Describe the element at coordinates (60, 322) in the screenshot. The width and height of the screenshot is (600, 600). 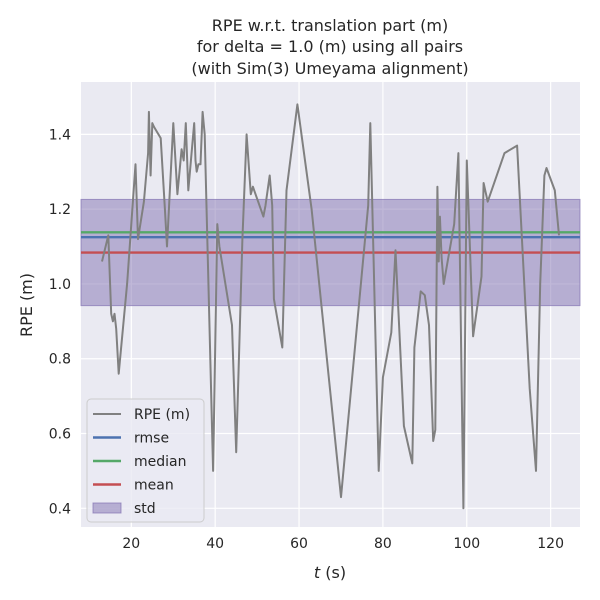
I see `y-tick-labels: 0.4 0.6 0.8 1.0 1.2 1.4` at that location.